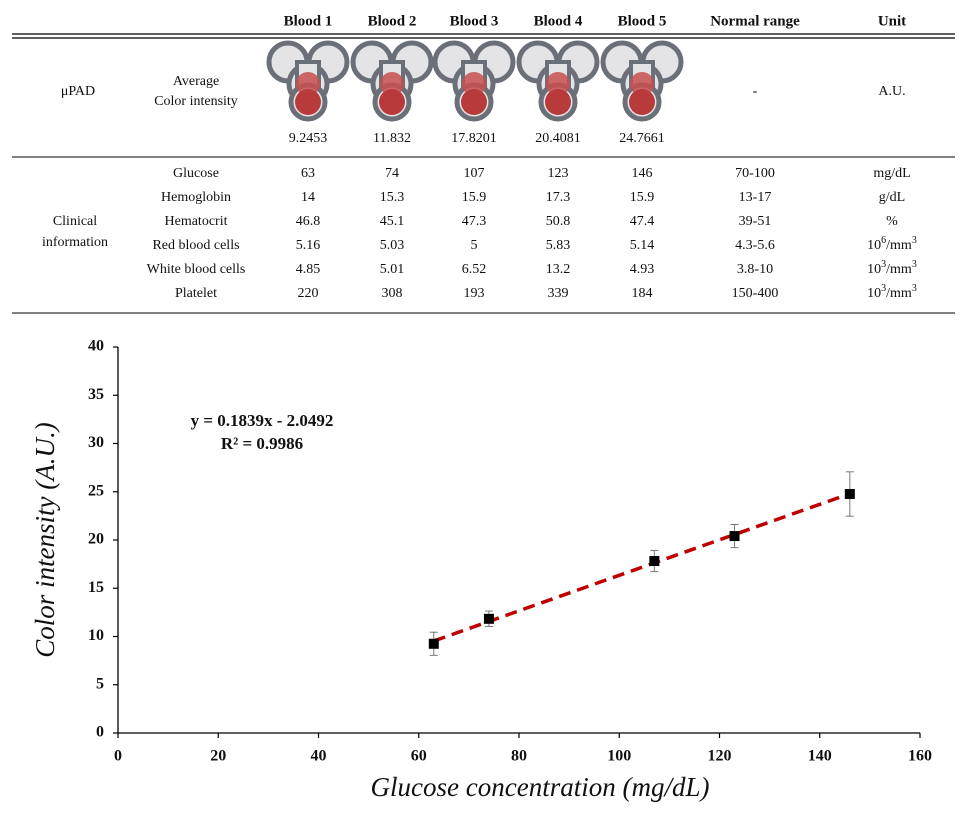 This screenshot has width=962, height=817. I want to click on cell: 5.03, so click(392, 245).